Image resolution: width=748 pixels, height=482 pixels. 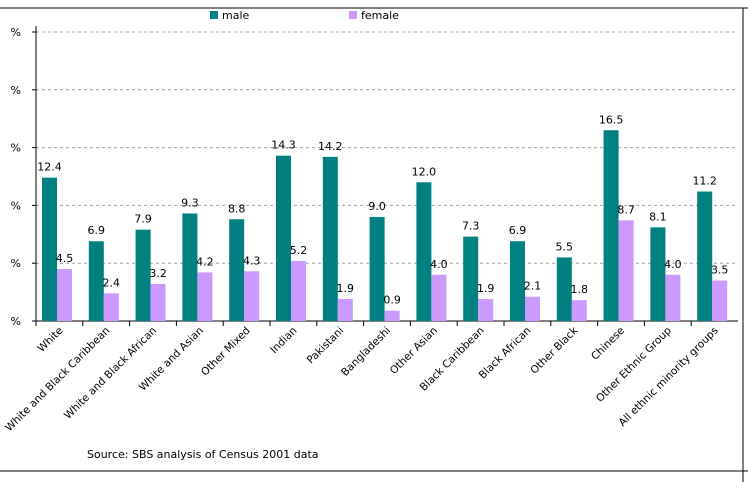 What do you see at coordinates (237, 208) in the screenshot?
I see `male-value-label: 8.8` at bounding box center [237, 208].